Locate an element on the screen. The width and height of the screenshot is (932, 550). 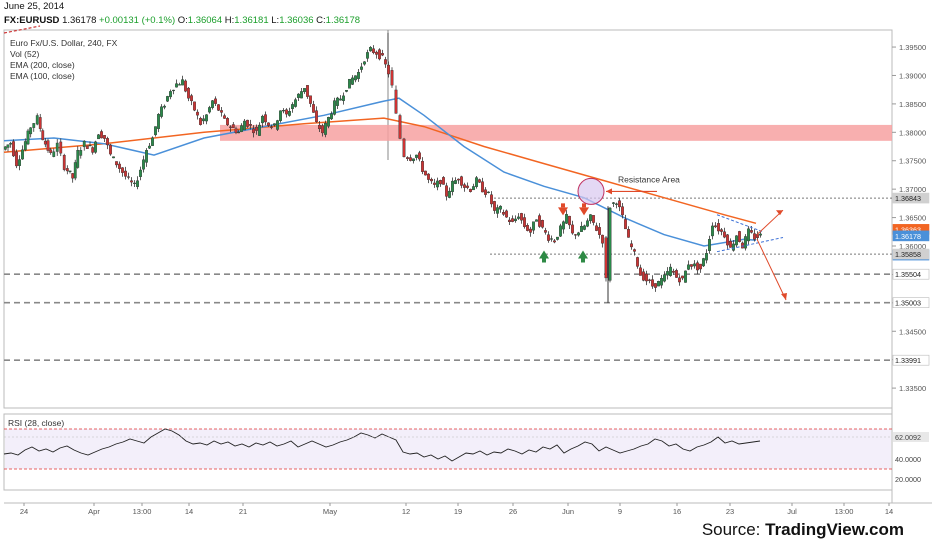
up-arrow-marker is located at coordinates (583, 254).